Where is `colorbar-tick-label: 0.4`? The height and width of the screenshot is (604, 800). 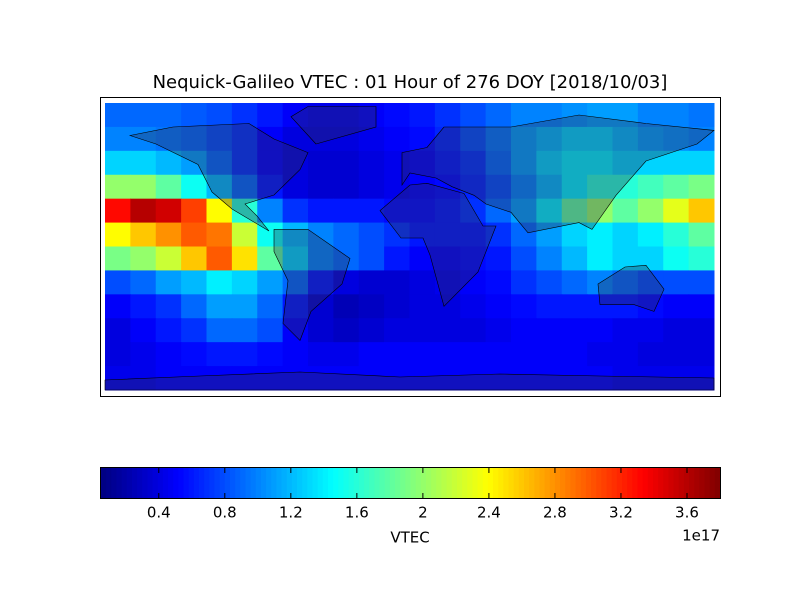 colorbar-tick-label: 0.4 is located at coordinates (159, 513).